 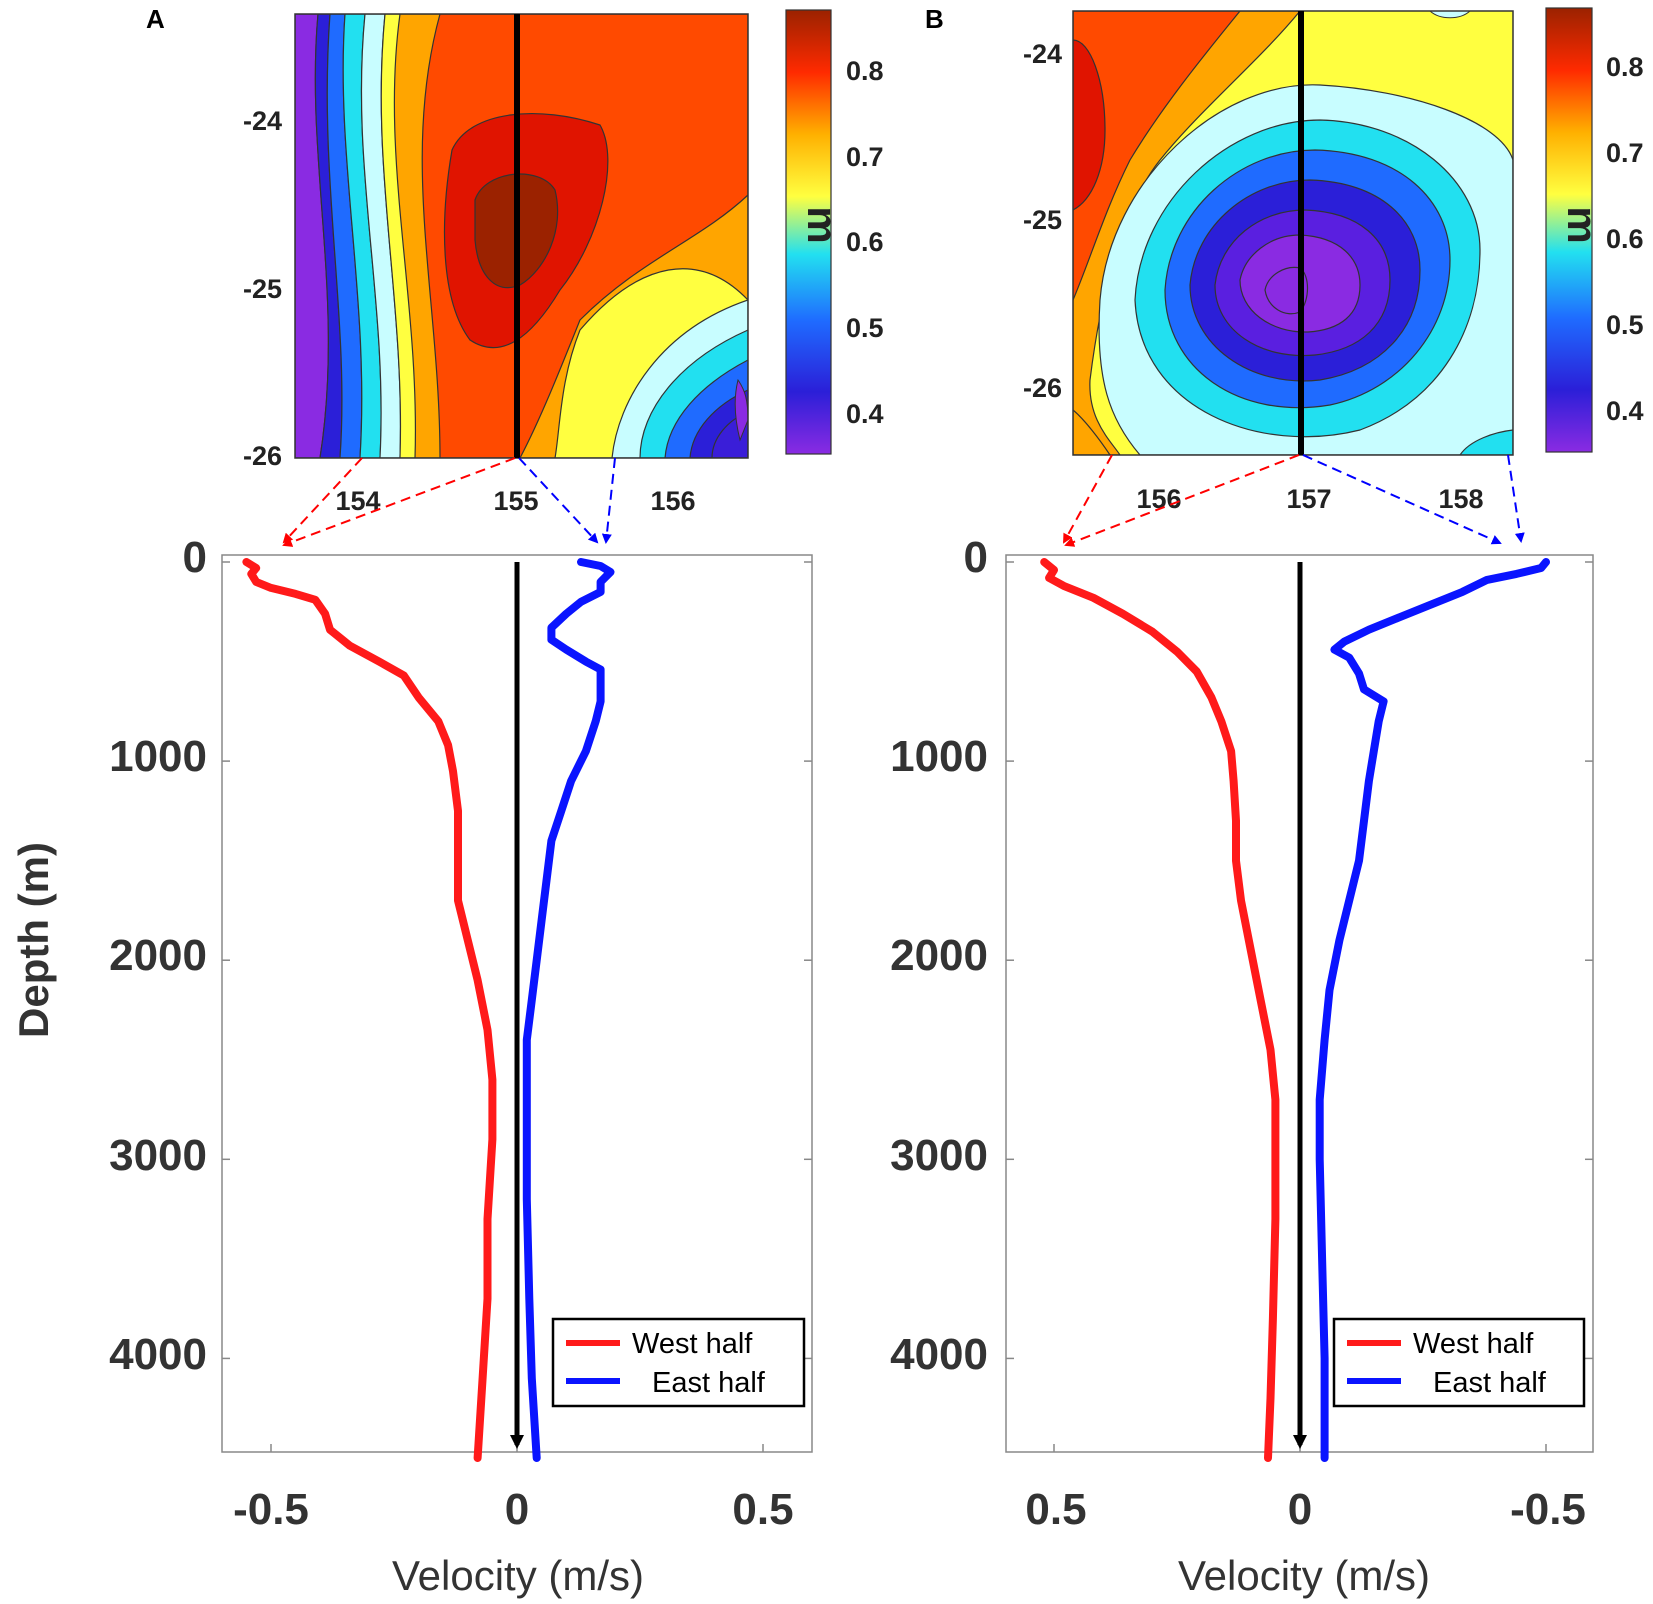 I want to click on panel-b-colorbar: 0.8 0.7 0.6 0.5 0.4 m, so click(x=1594, y=230).